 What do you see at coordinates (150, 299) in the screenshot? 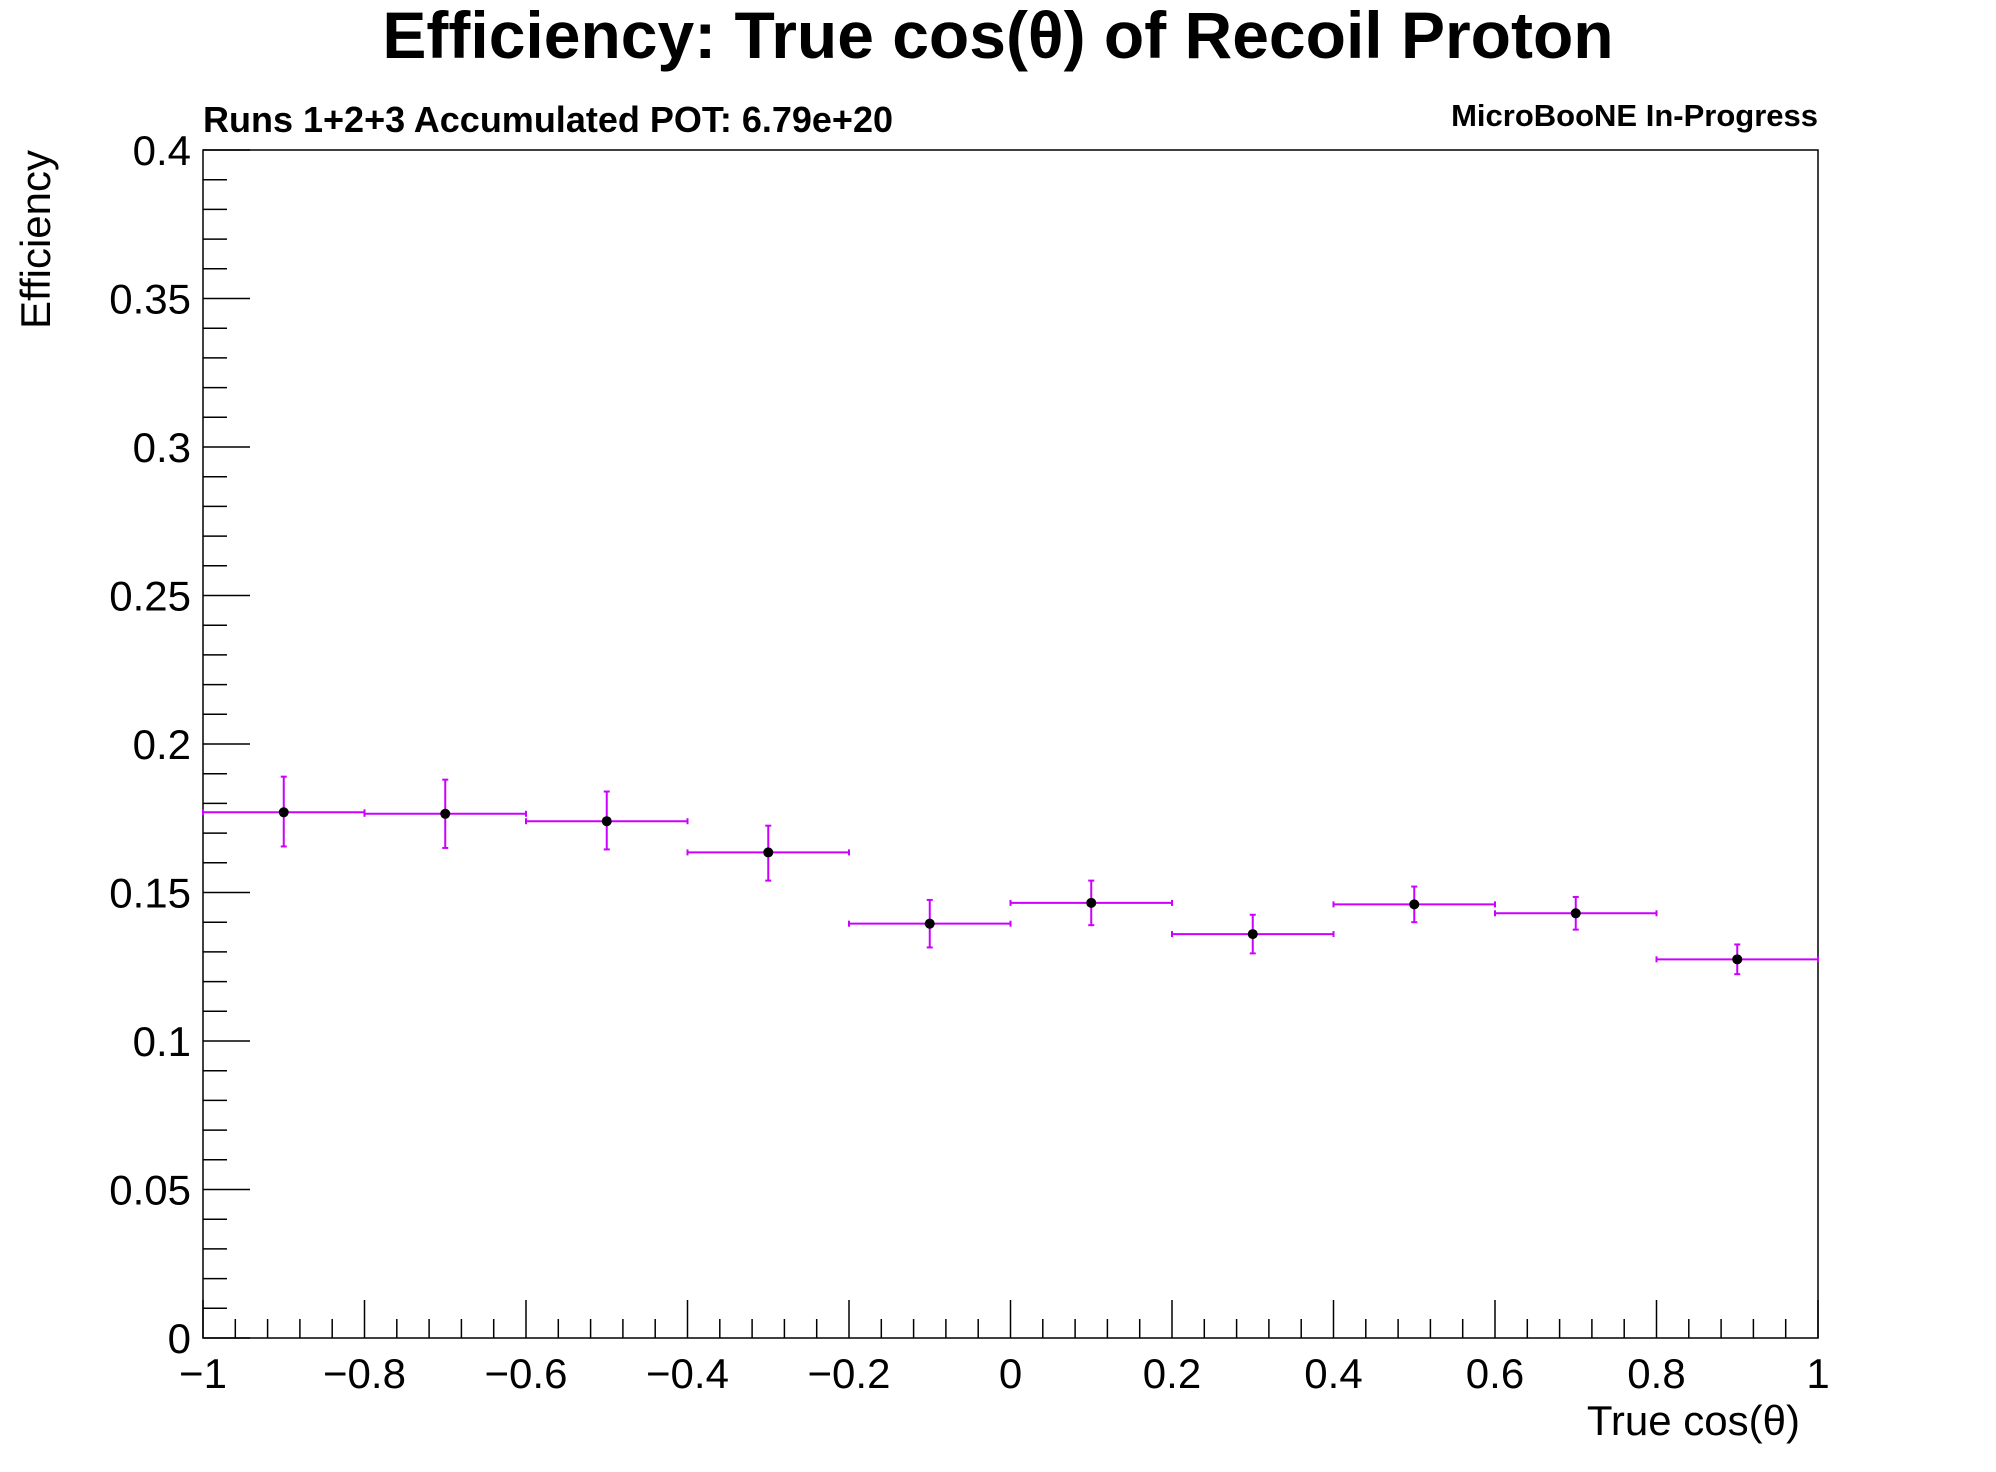
I see `y-tick-label: 0.35` at bounding box center [150, 299].